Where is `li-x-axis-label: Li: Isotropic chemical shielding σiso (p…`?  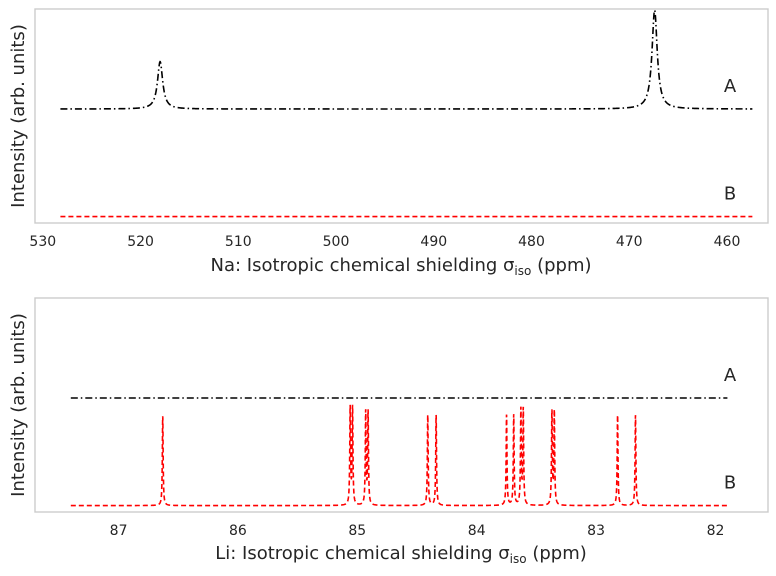 li-x-axis-label: Li: Isotropic chemical shielding σiso (p… is located at coordinates (401, 554).